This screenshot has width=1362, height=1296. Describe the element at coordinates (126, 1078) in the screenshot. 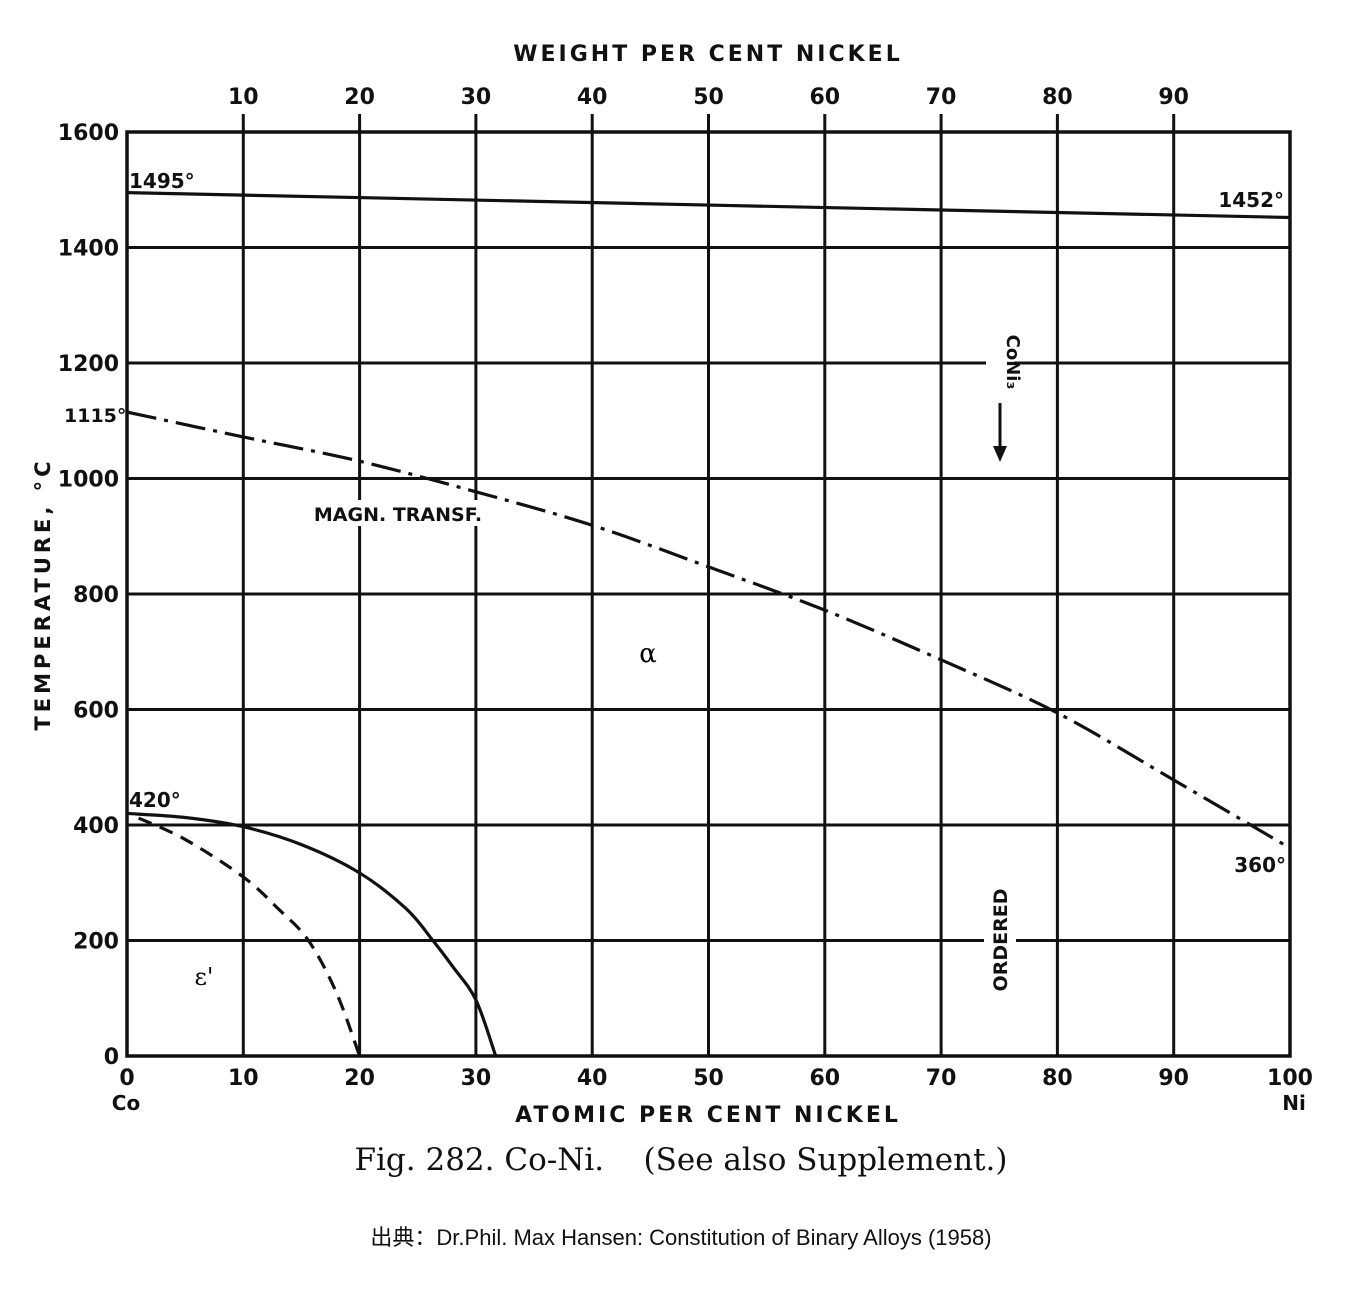

I see `x-tick-label: 0` at that location.